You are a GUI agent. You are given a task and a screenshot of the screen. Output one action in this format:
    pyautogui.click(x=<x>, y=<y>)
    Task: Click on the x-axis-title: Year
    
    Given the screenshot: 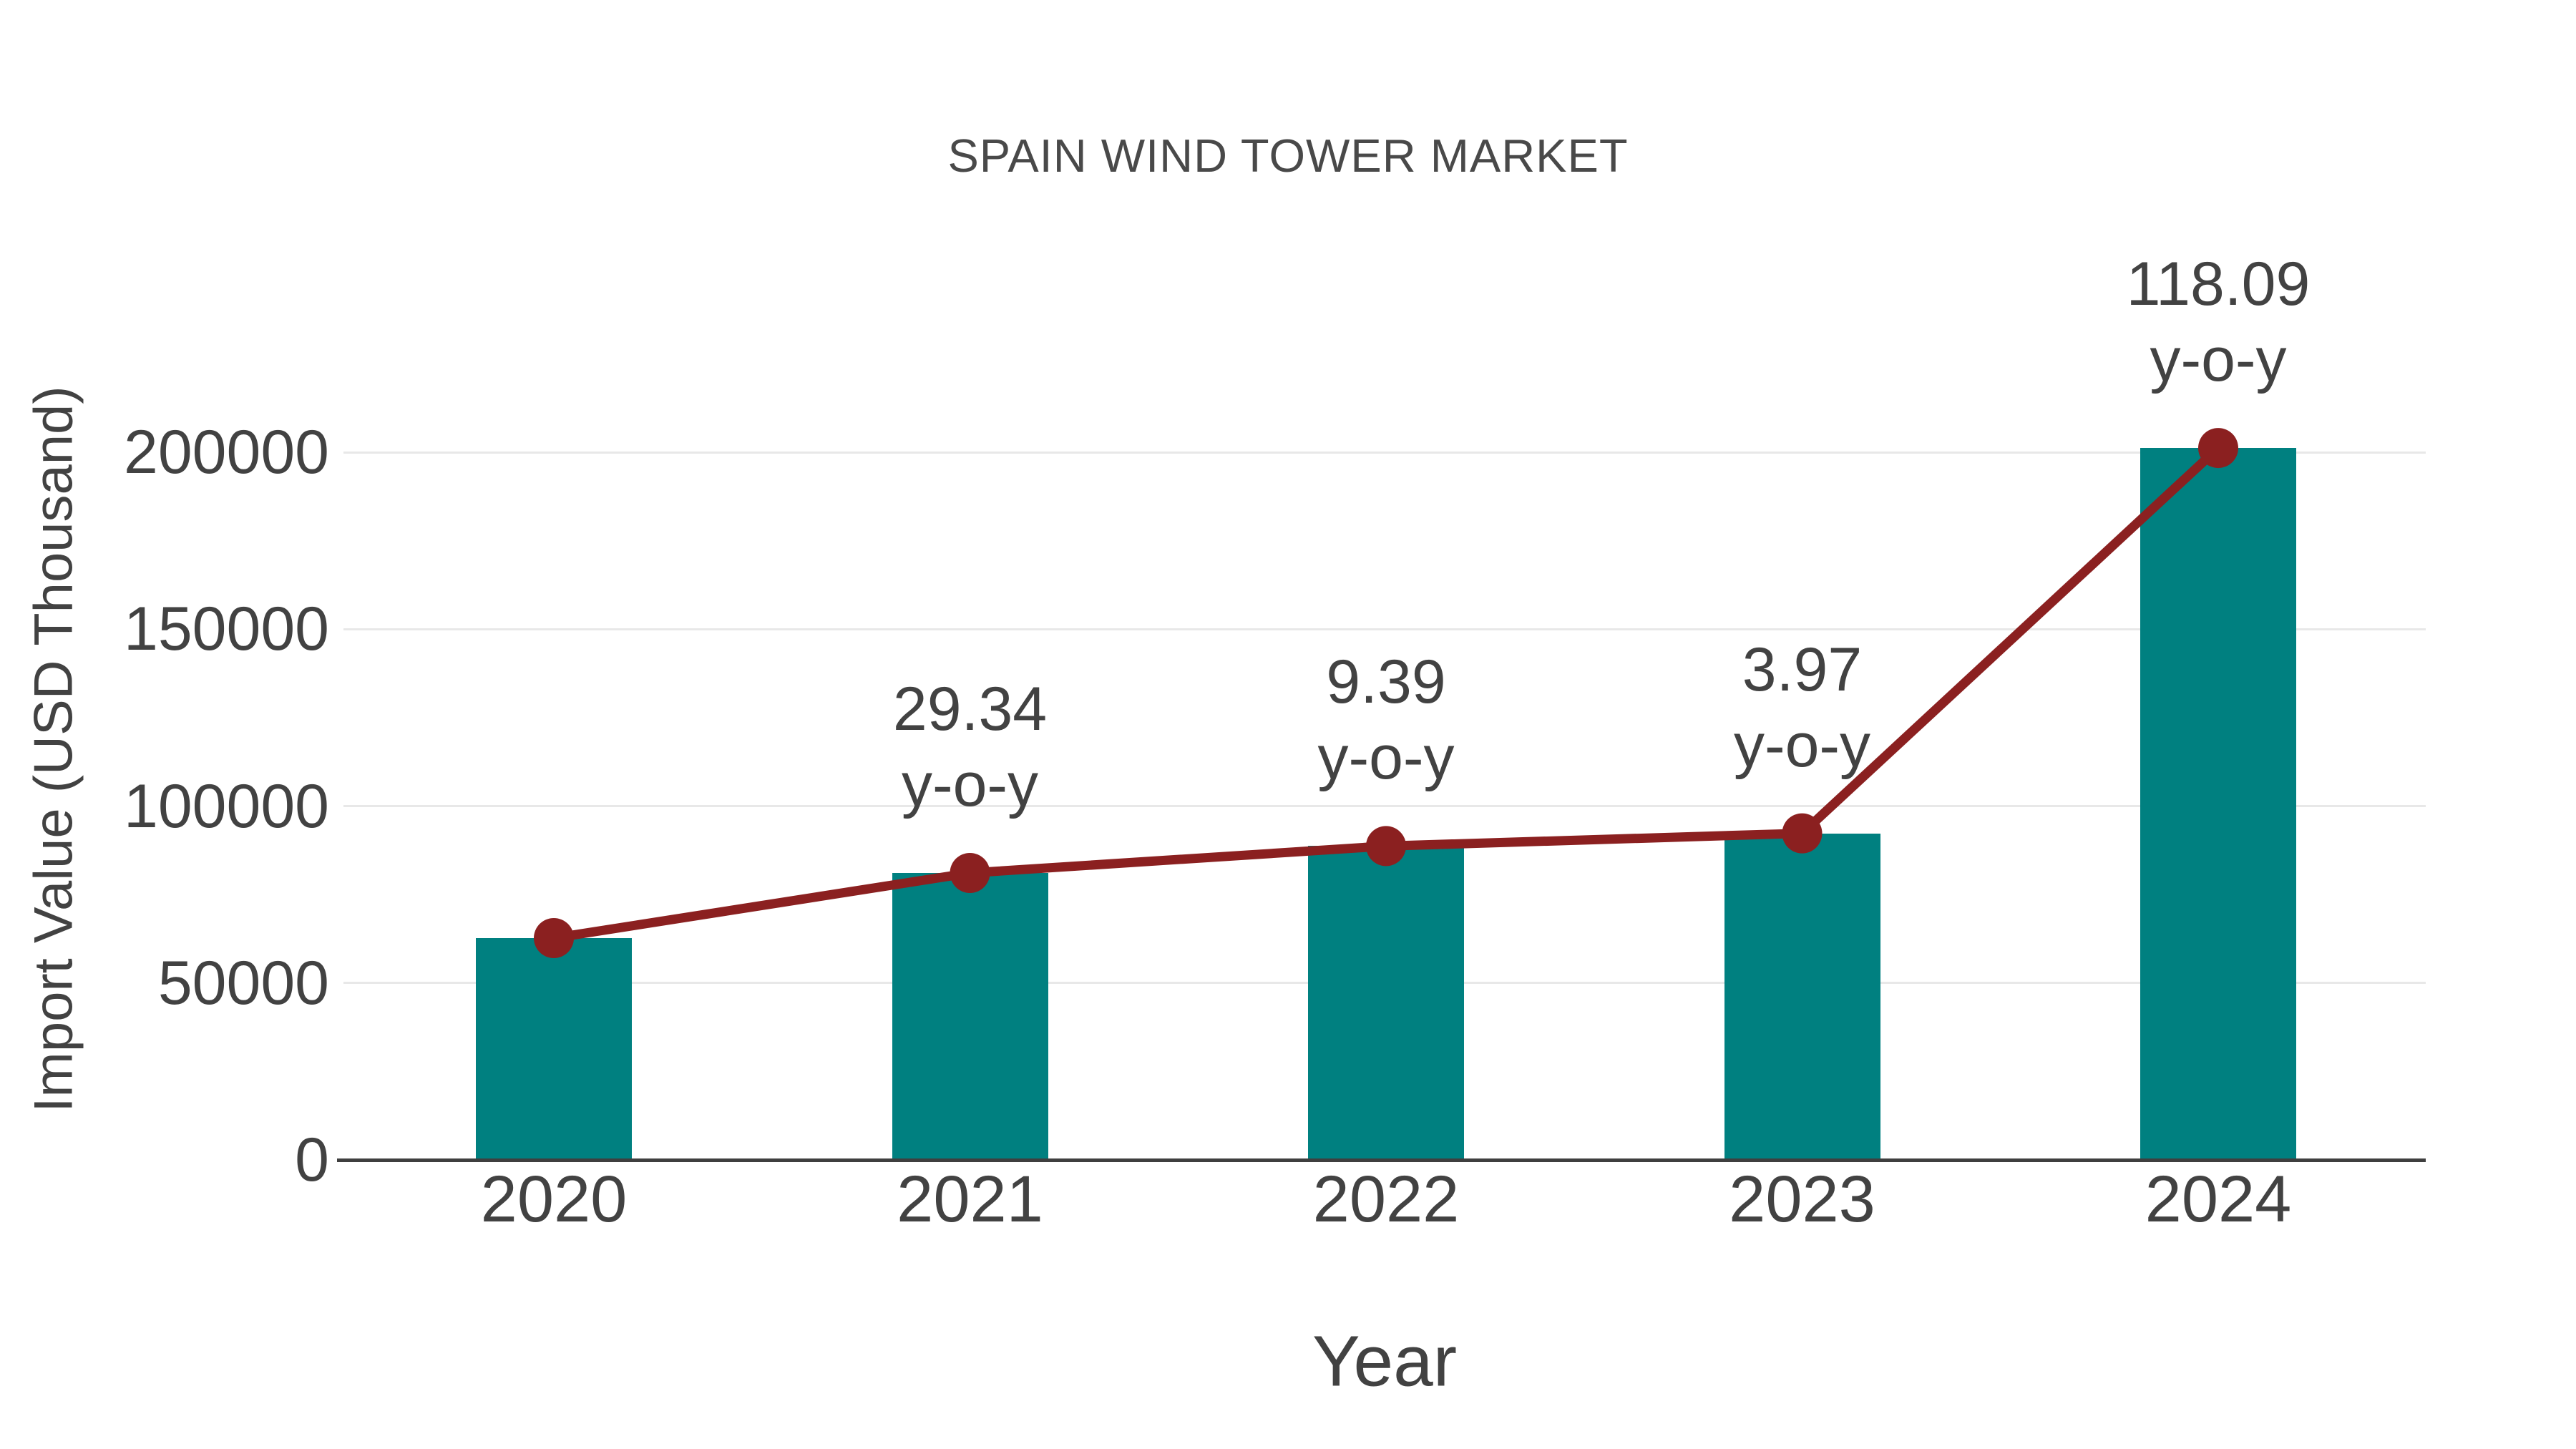 What is the action you would take?
    pyautogui.click(x=1385, y=1361)
    